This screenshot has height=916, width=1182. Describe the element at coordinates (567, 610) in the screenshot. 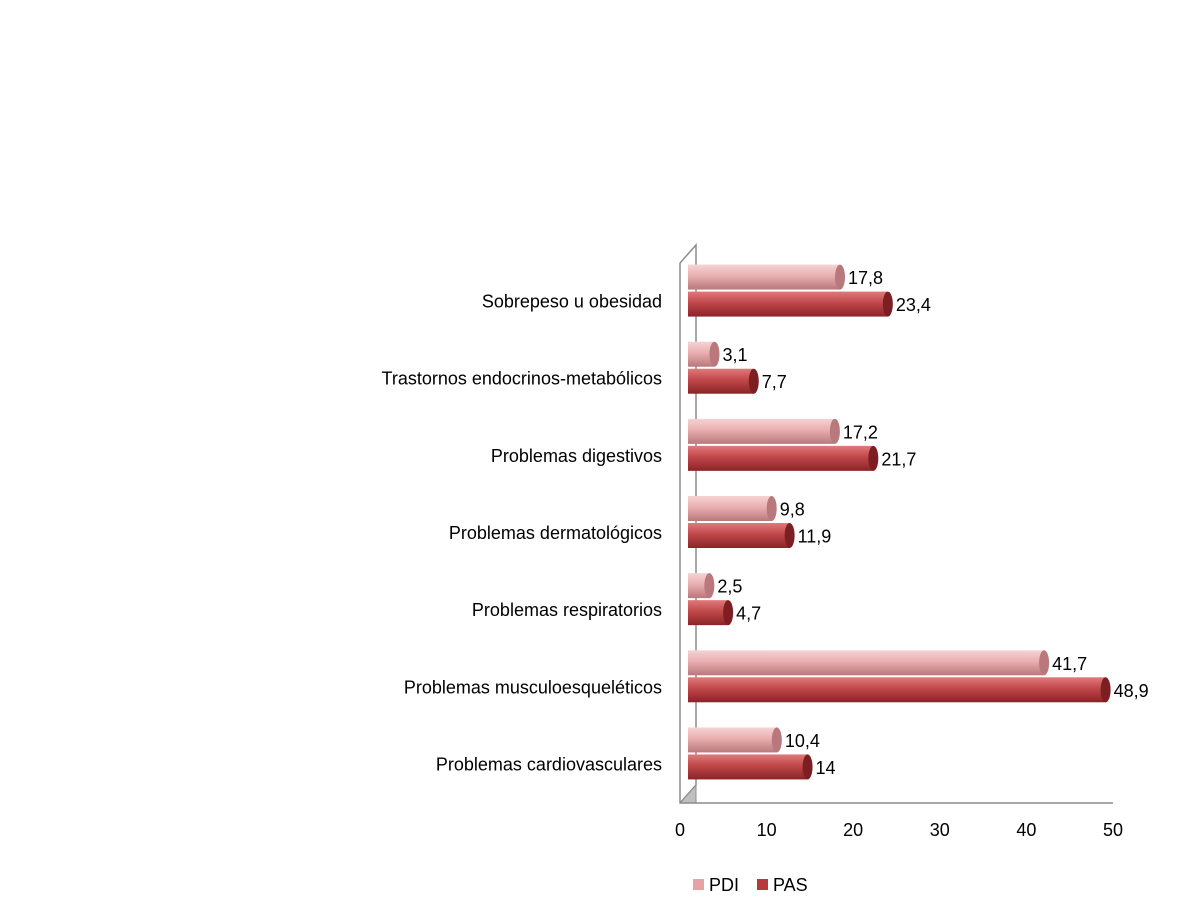

I see `category-label: Problemas respiratorios` at that location.